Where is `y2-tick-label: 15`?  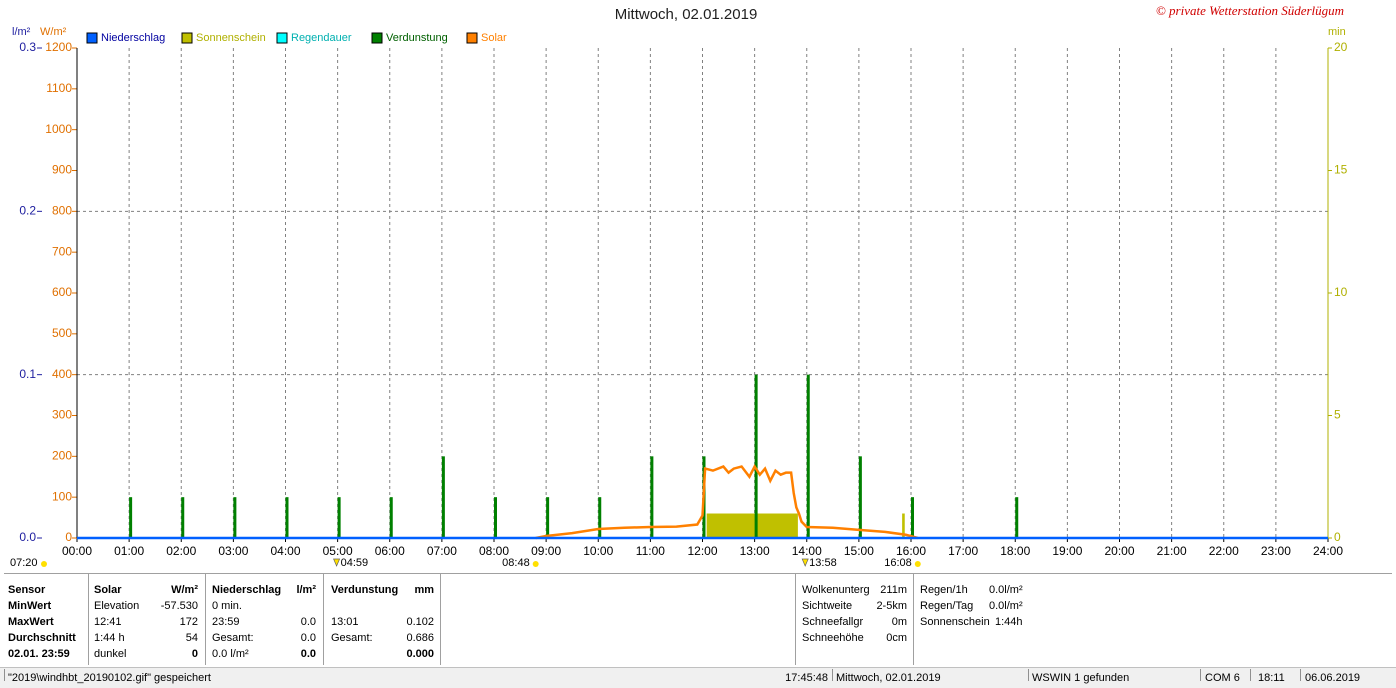 y2-tick-label: 15 is located at coordinates (1341, 170).